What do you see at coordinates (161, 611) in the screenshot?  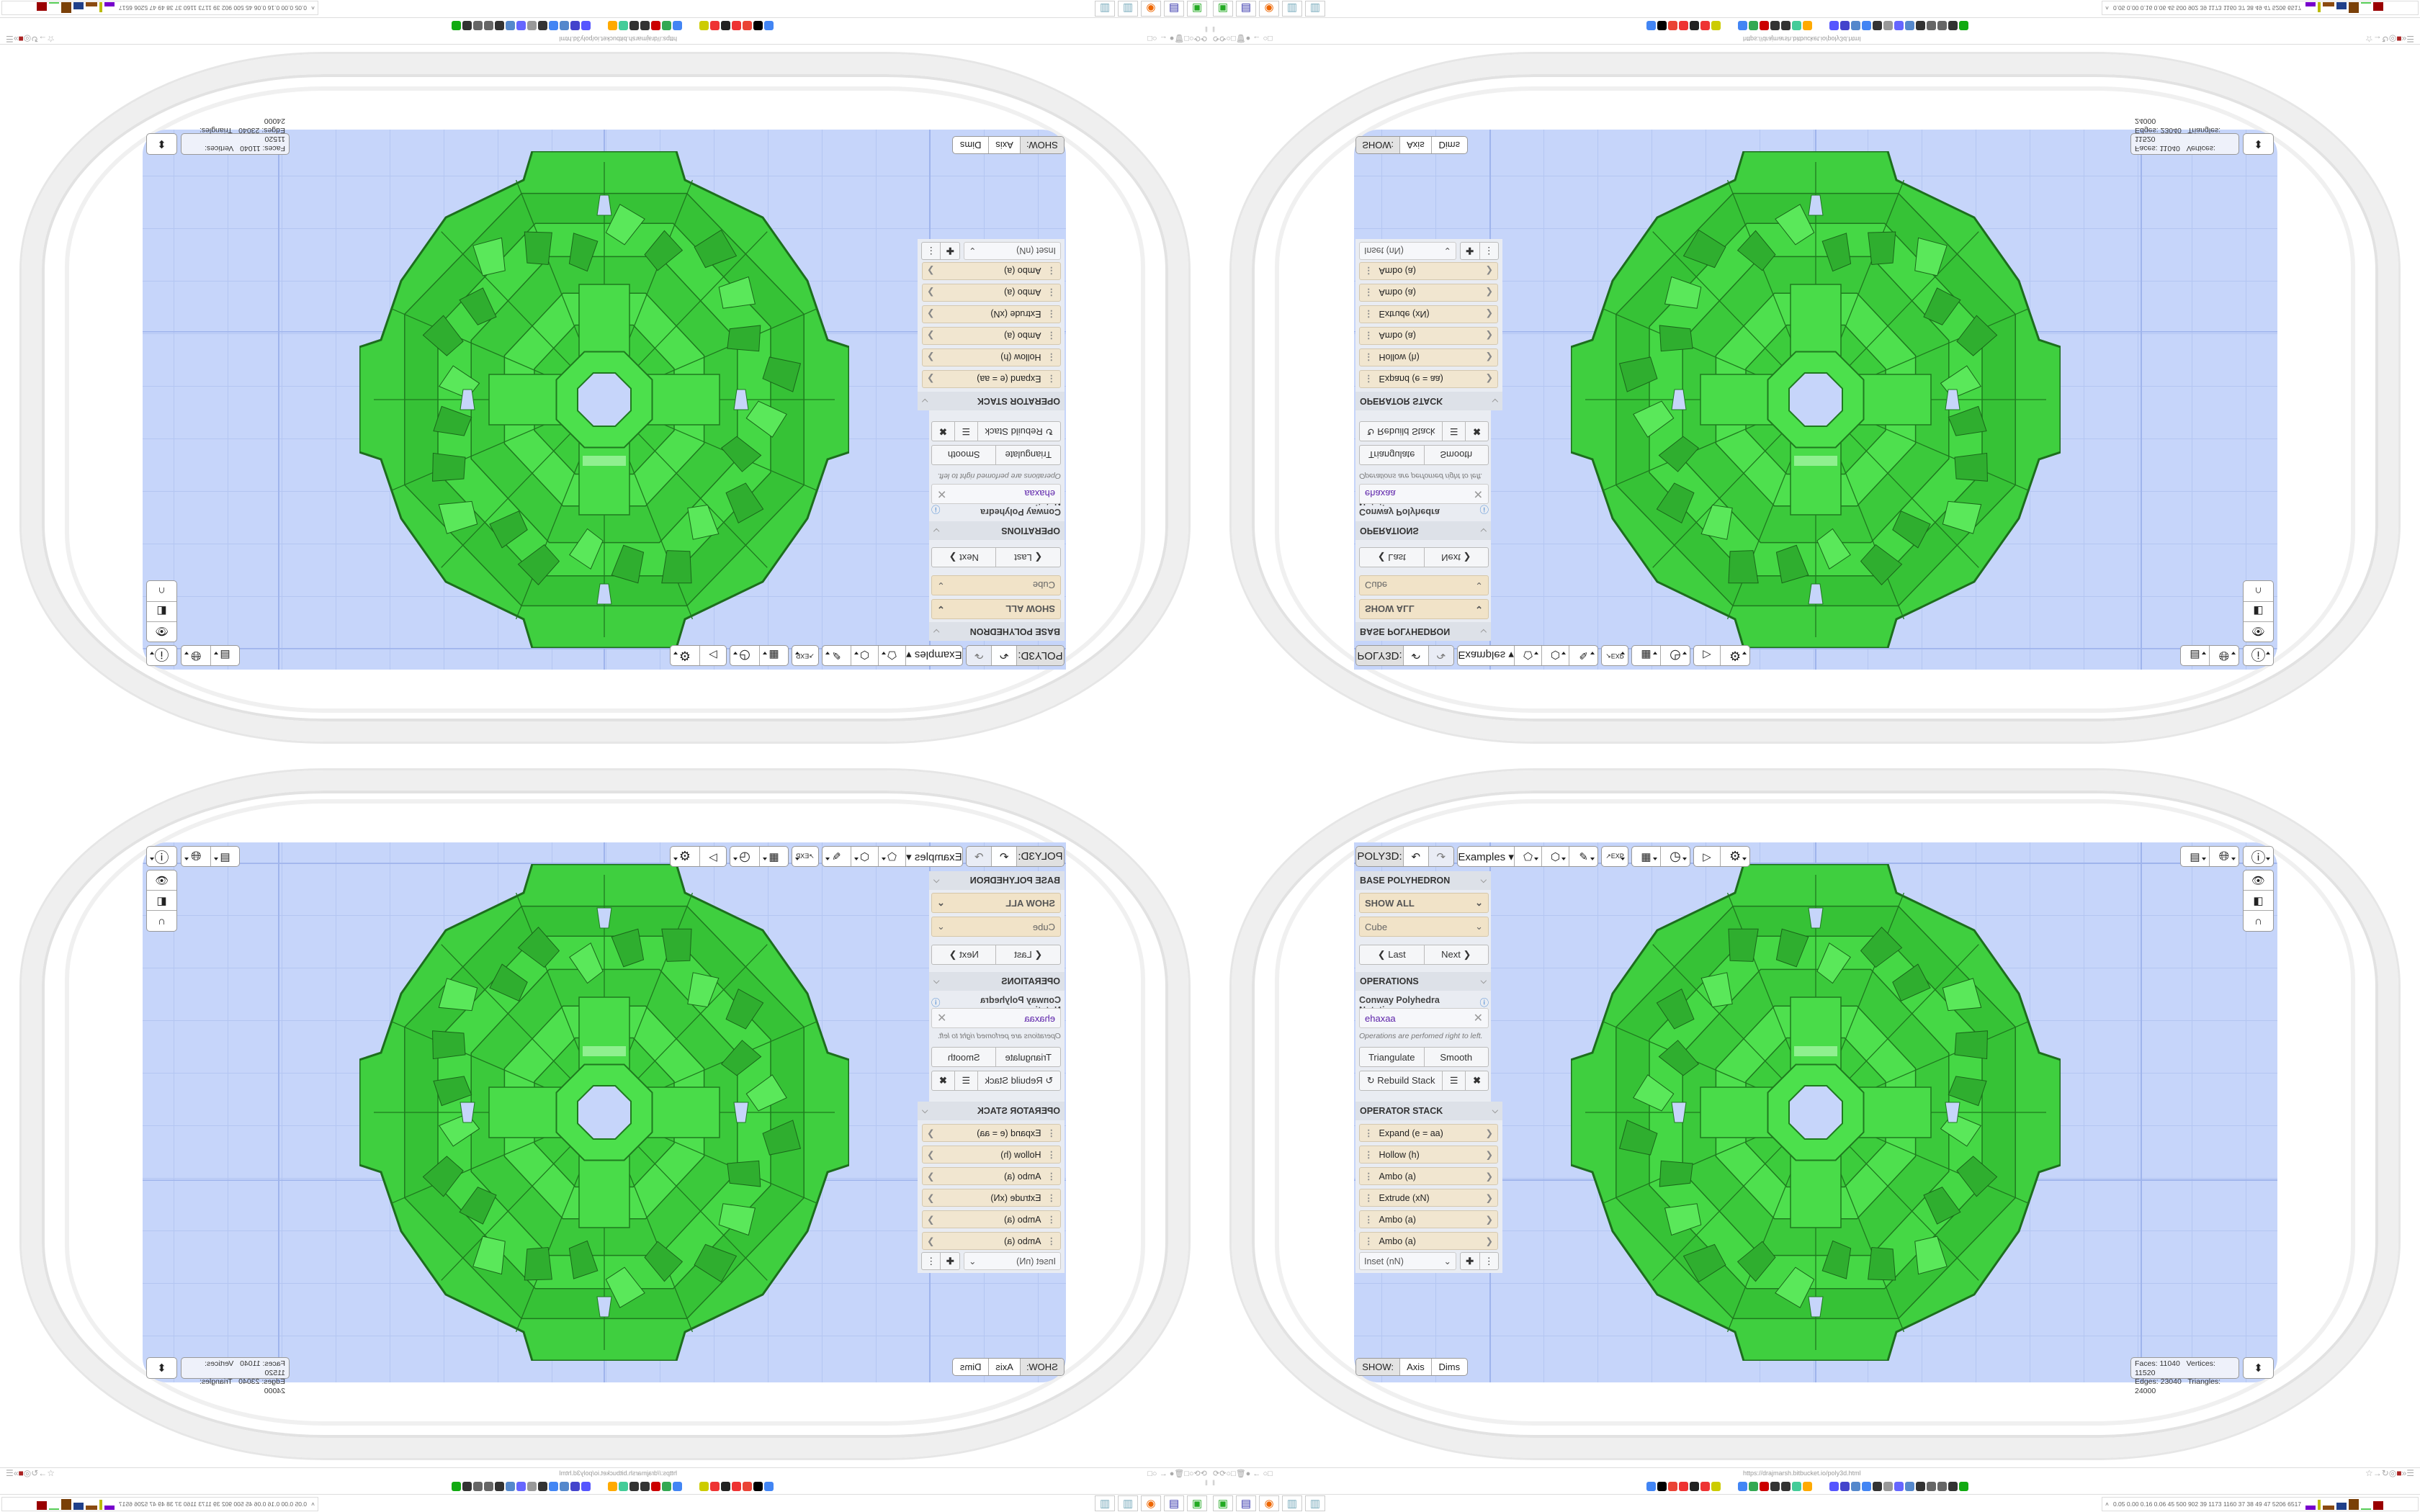 I see `toggle-icon: ◧` at bounding box center [161, 611].